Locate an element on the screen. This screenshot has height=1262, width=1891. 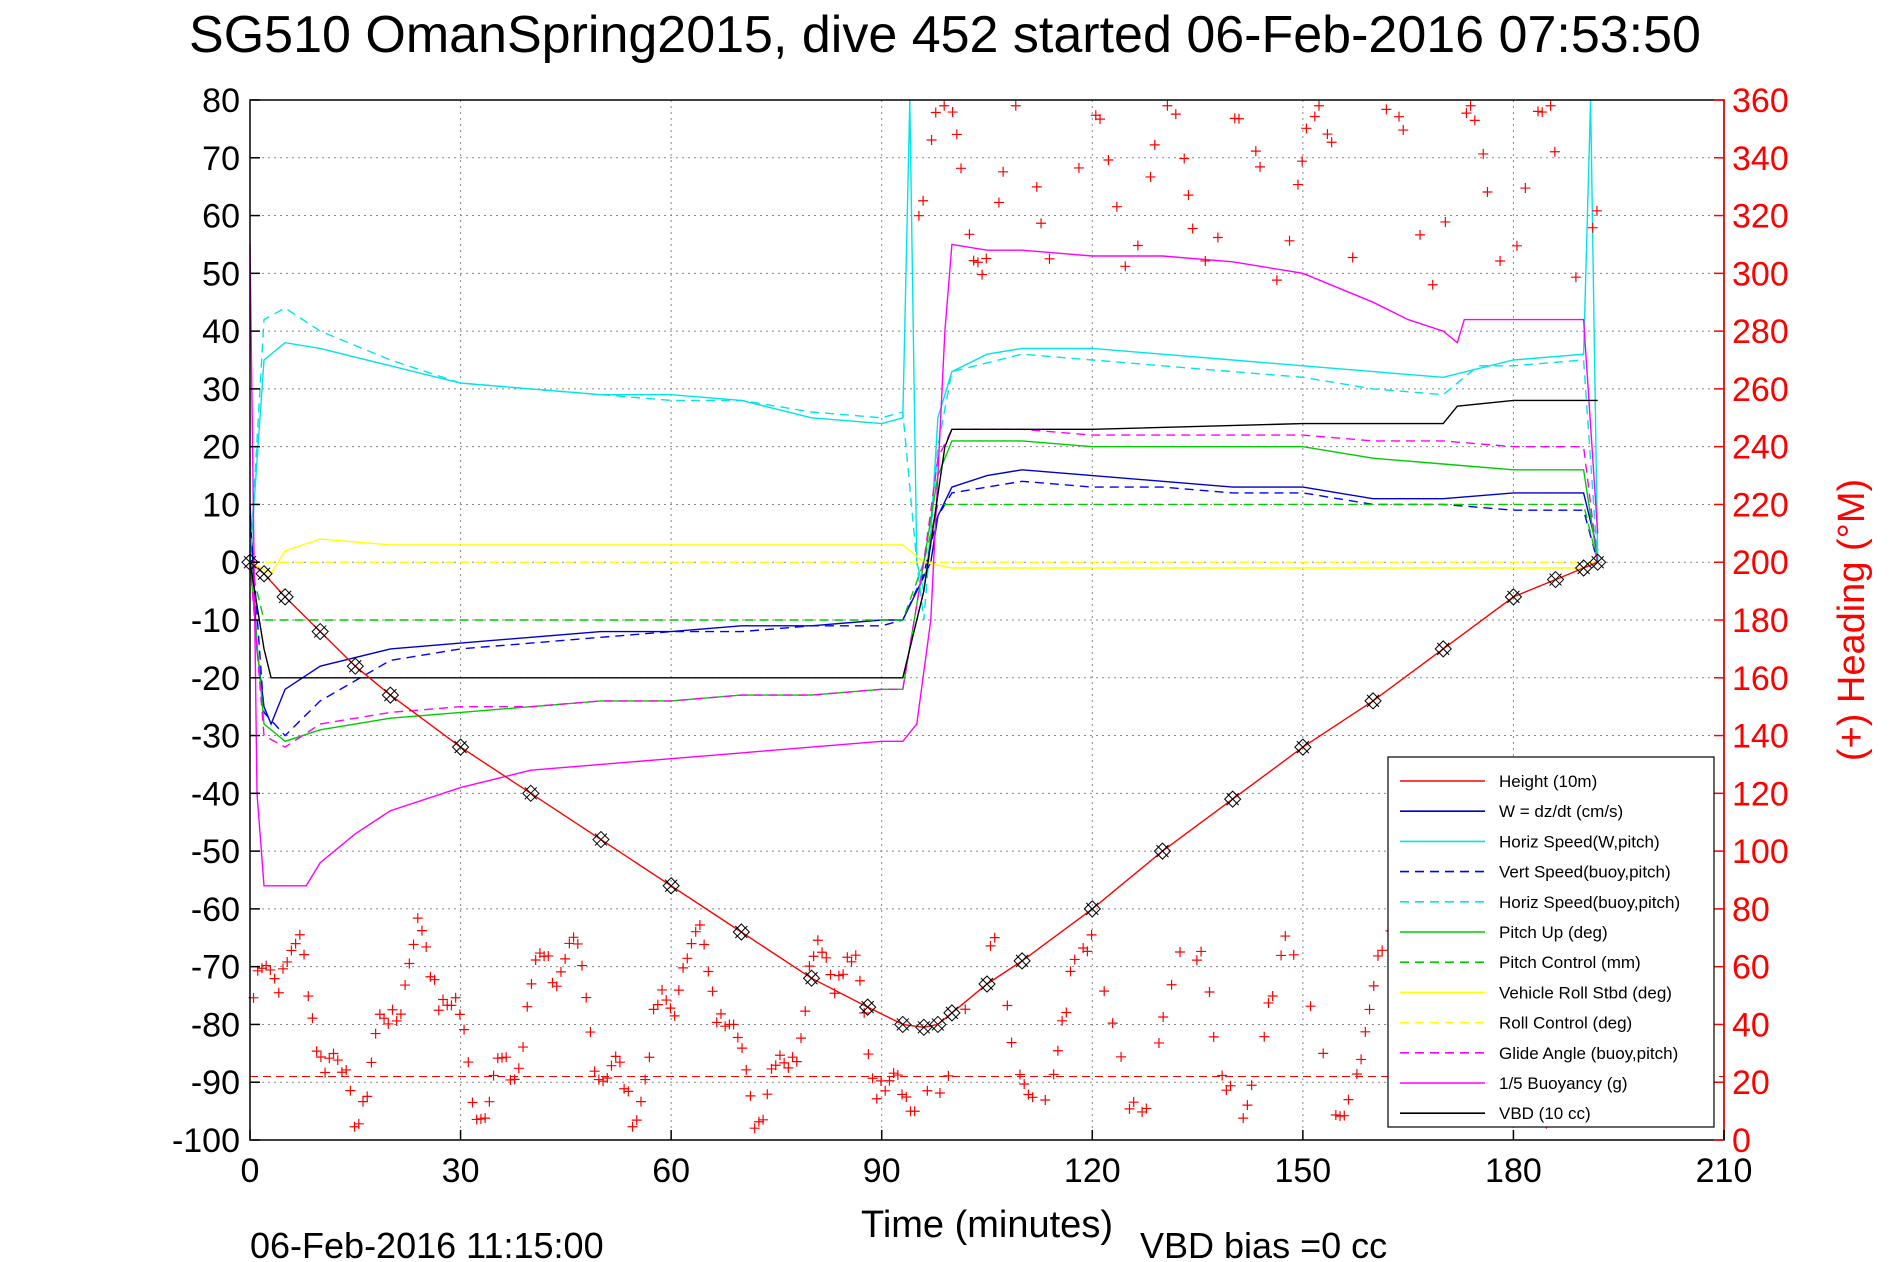
y2-tick-label: 140 is located at coordinates (1760, 737).